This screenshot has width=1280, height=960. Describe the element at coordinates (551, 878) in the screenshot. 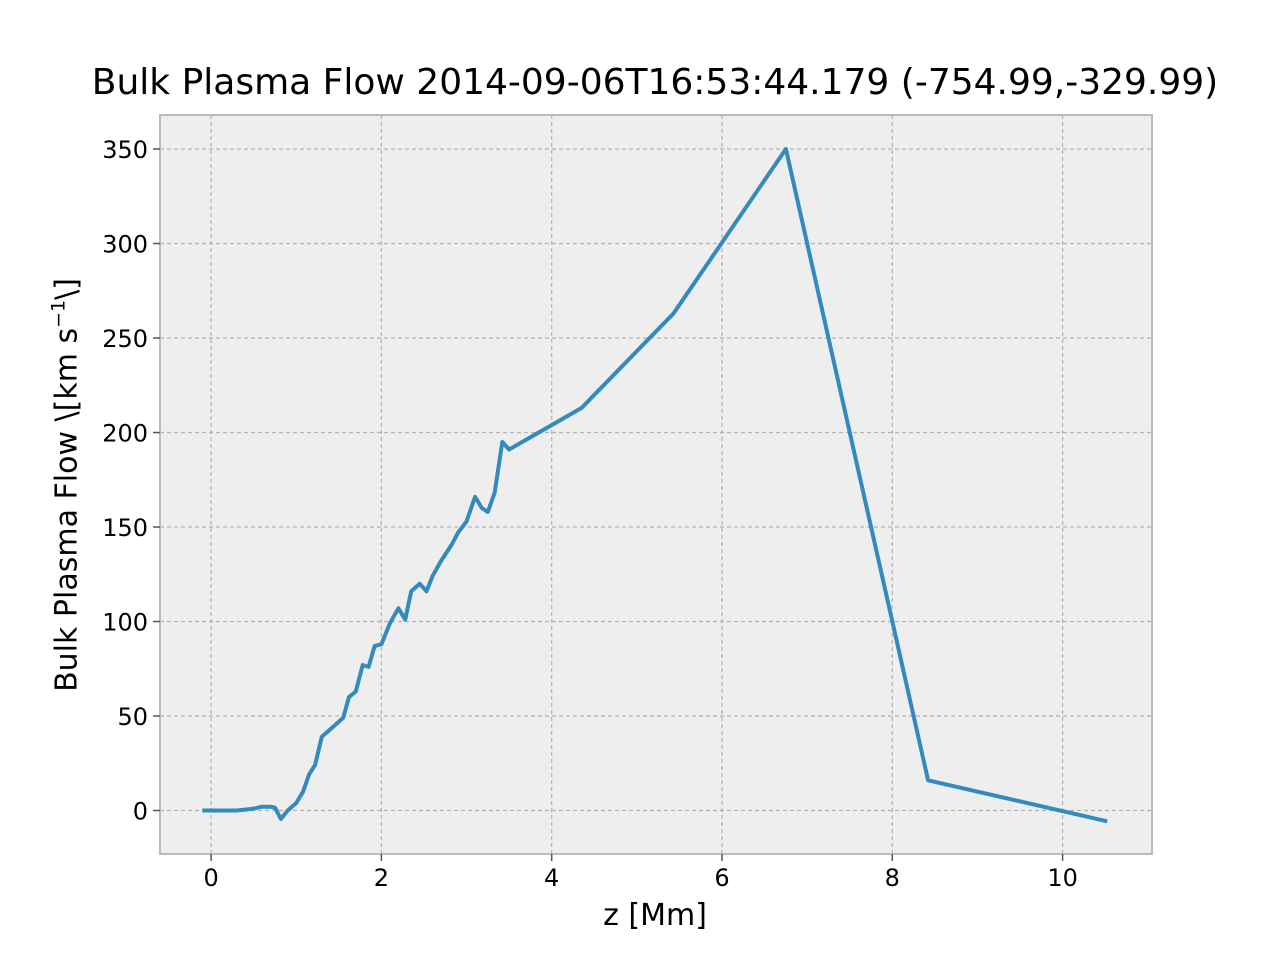

I see `x-tick-label: 4` at that location.